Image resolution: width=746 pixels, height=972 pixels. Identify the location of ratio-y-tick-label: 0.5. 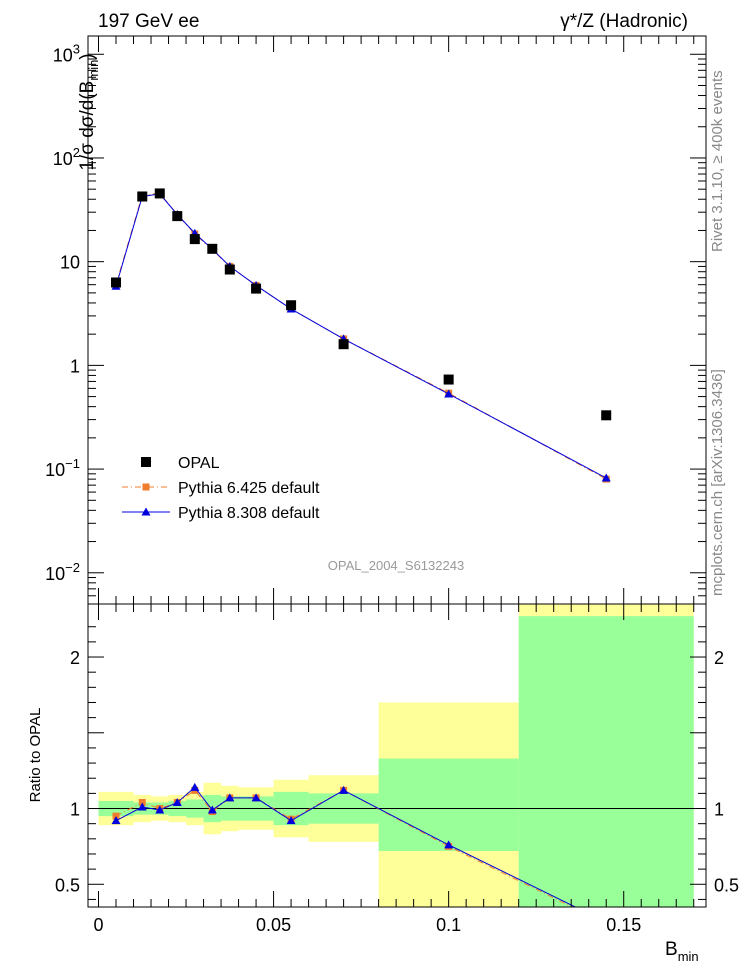
(67, 885).